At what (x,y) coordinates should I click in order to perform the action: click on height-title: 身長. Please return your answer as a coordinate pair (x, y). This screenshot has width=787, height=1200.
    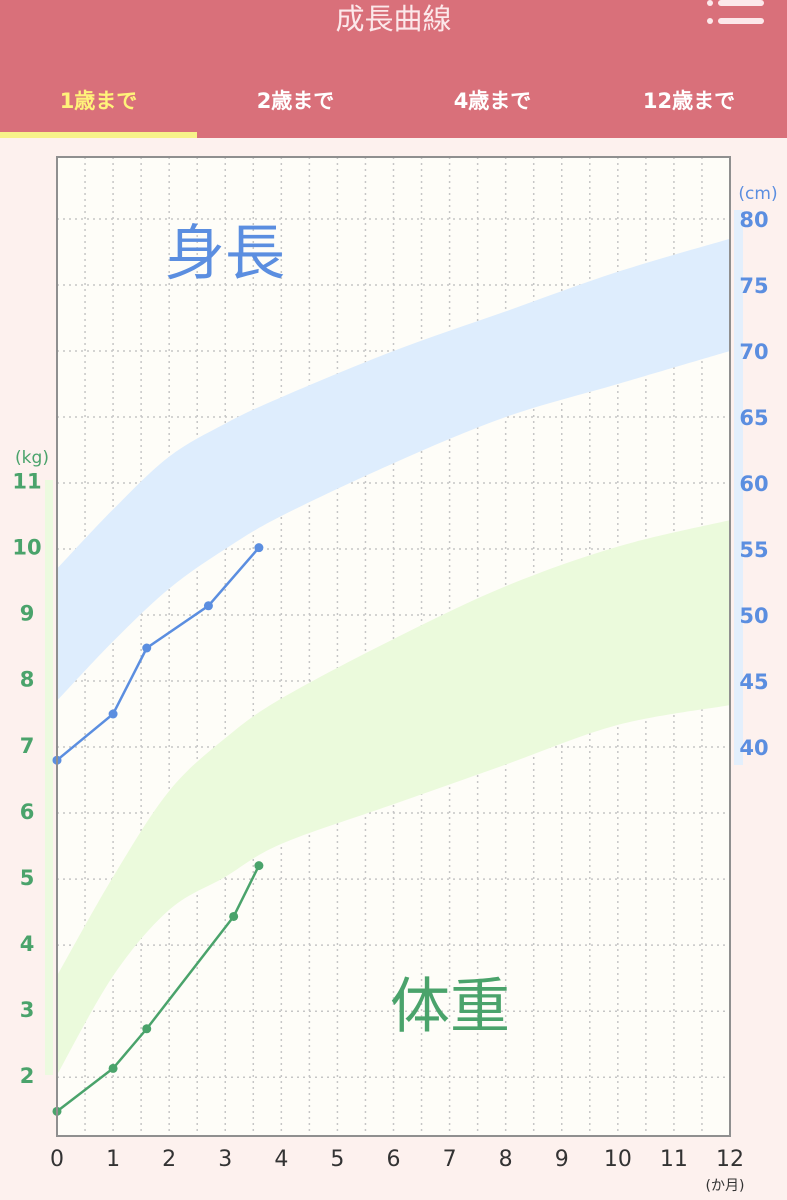
    Looking at the image, I should click on (225, 254).